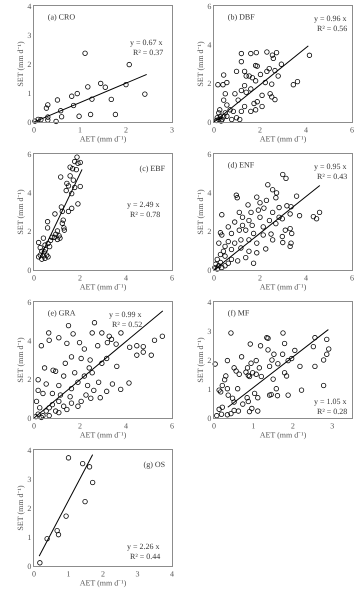 The width and height of the screenshot is (360, 594). Describe the element at coordinates (242, 17) in the screenshot. I see `text: (b) DBF` at that location.